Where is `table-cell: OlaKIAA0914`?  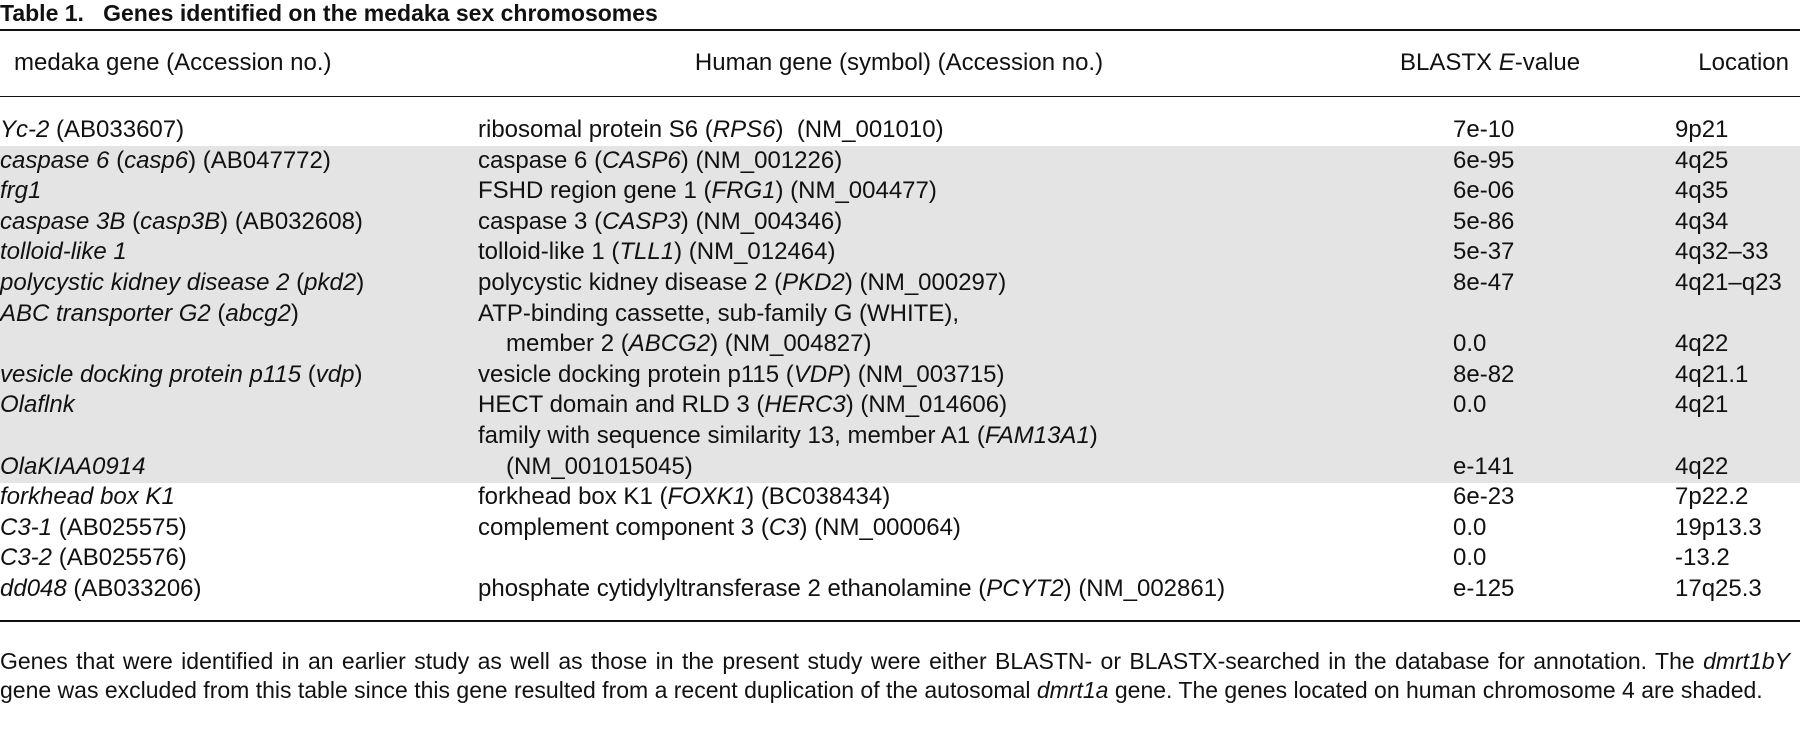 table-cell: OlaKIAA0914 is located at coordinates (72, 467).